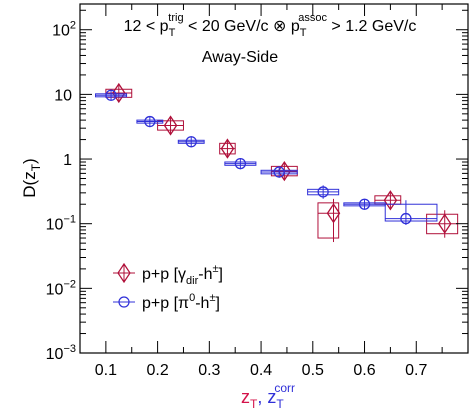 The width and height of the screenshot is (474, 419). What do you see at coordinates (209, 370) in the screenshot?
I see `x-tick-label: 0.3` at bounding box center [209, 370].